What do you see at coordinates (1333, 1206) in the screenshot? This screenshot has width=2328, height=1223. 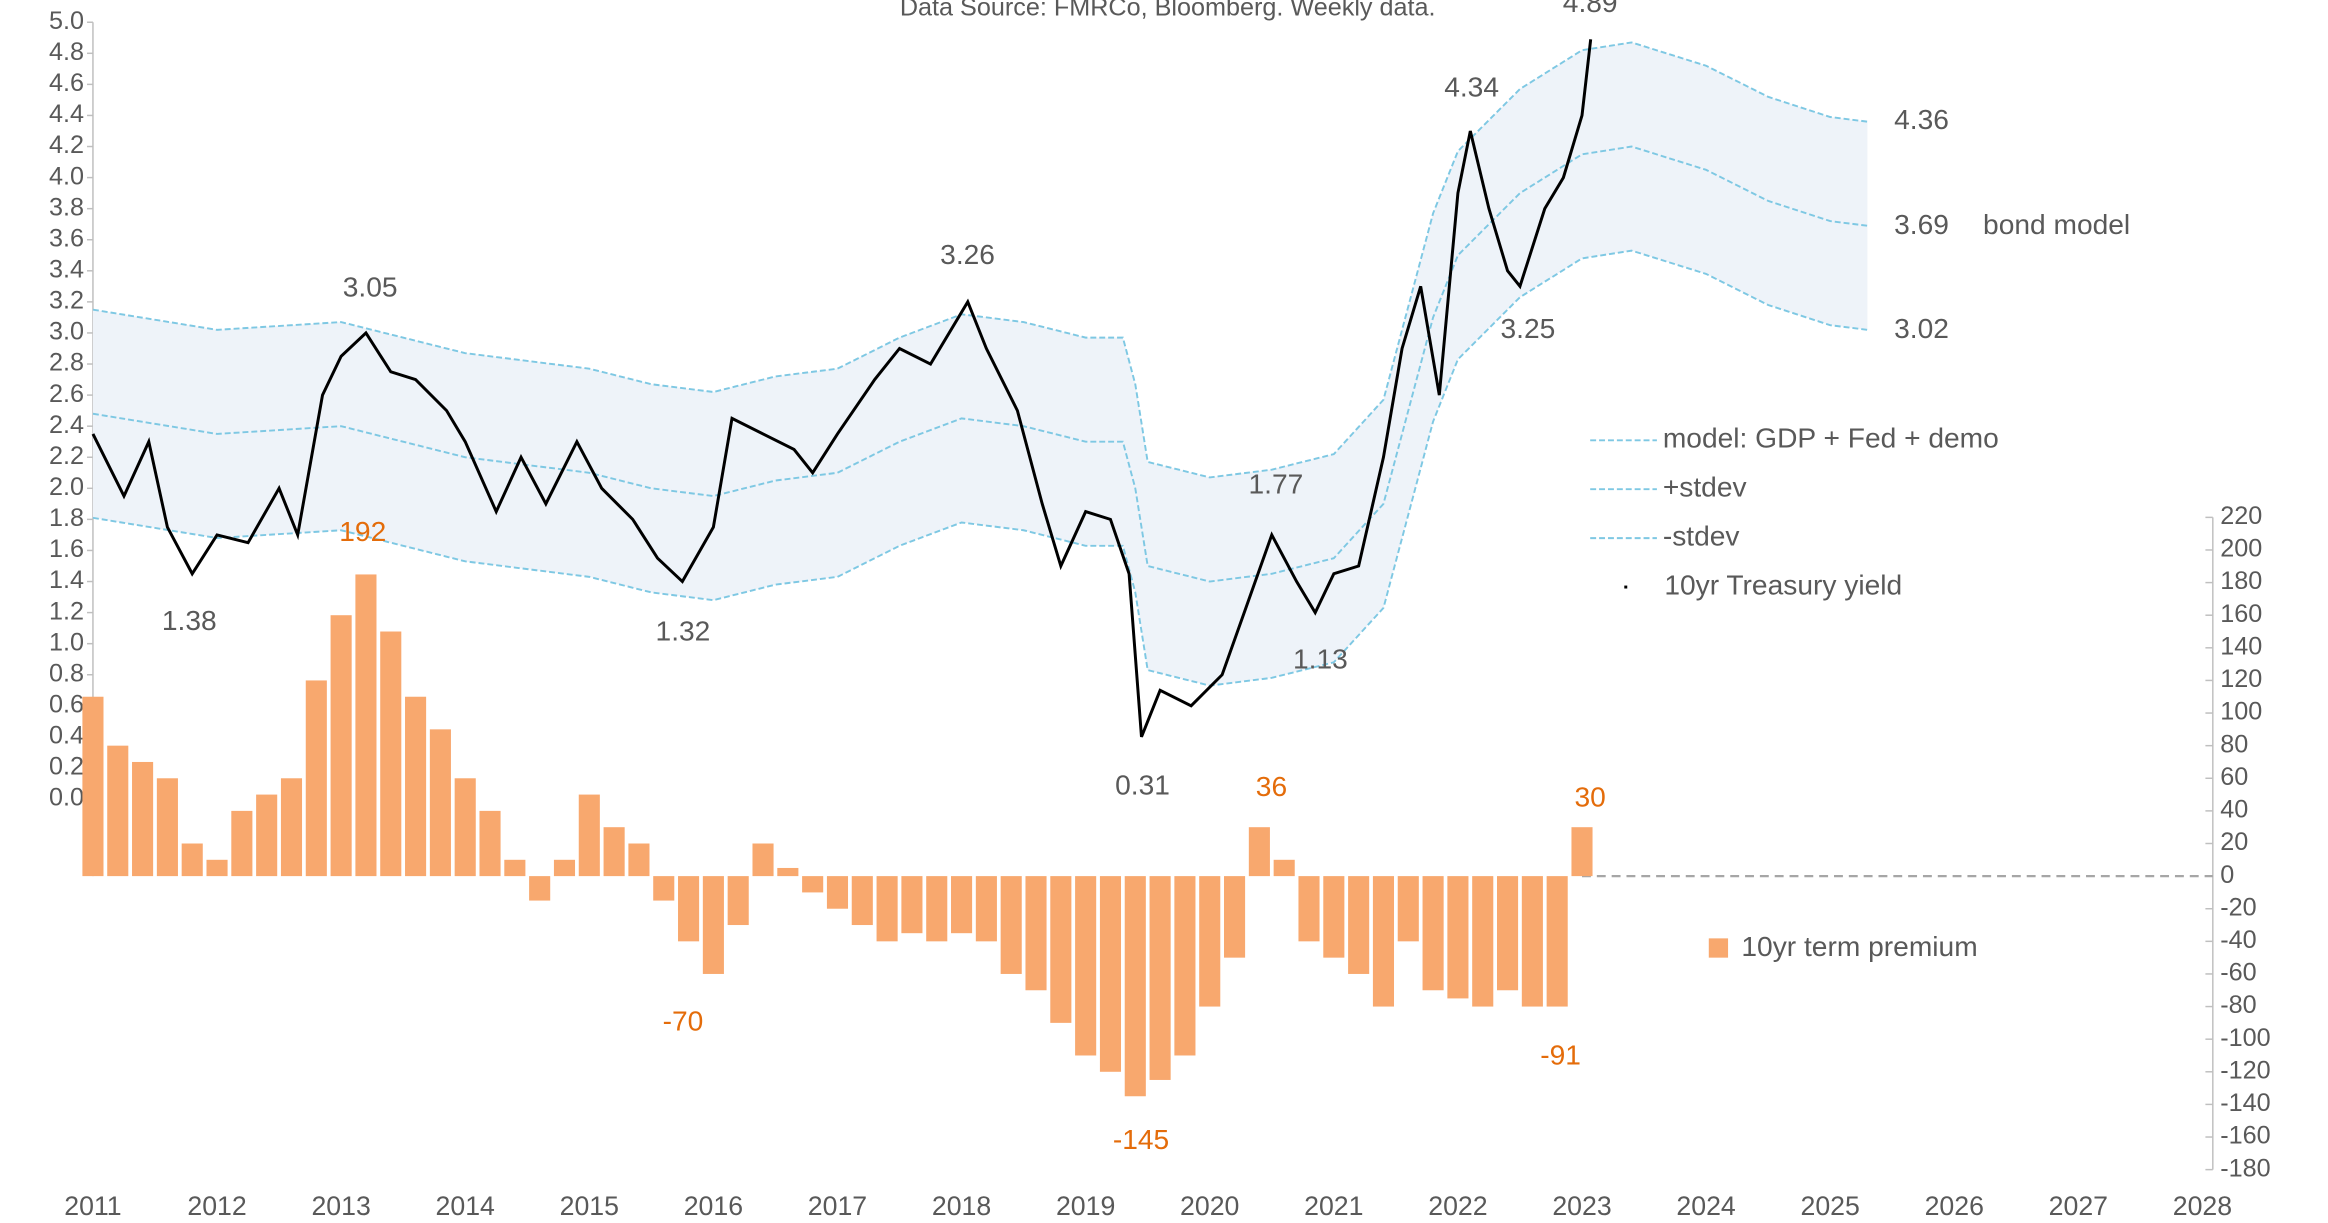 I see `x-tick-label: 2021` at bounding box center [1333, 1206].